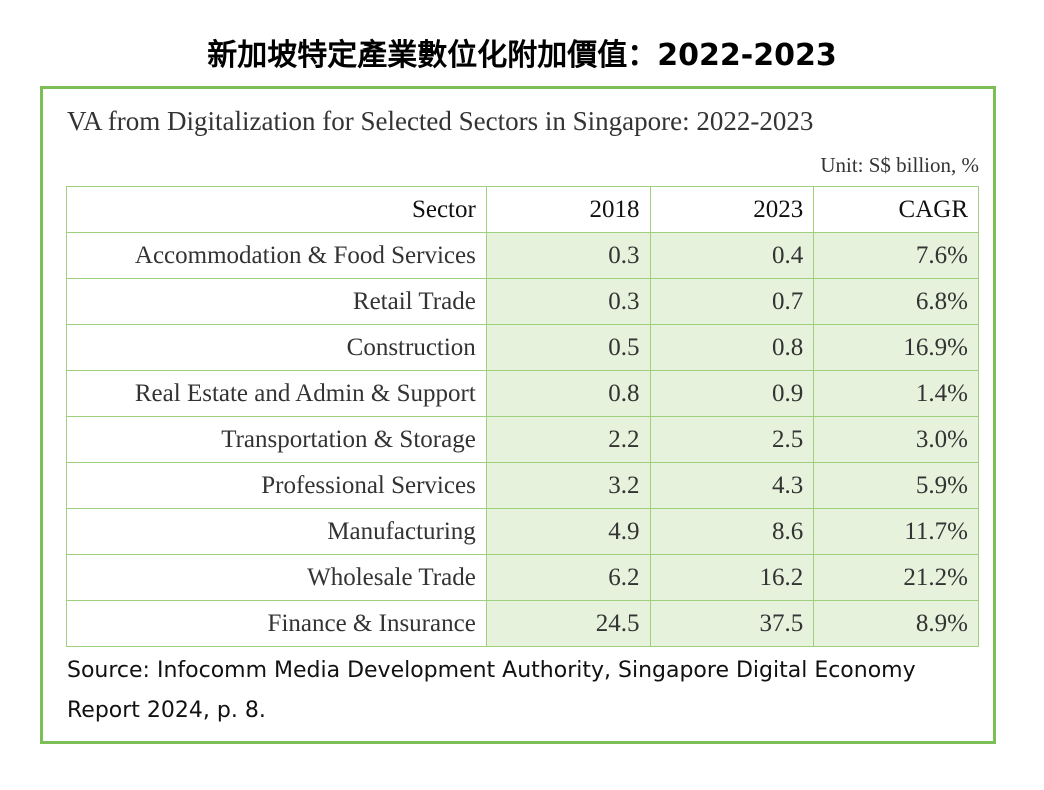 This screenshot has height=790, width=1044. I want to click on value-2018-cell: 3.2, so click(568, 485).